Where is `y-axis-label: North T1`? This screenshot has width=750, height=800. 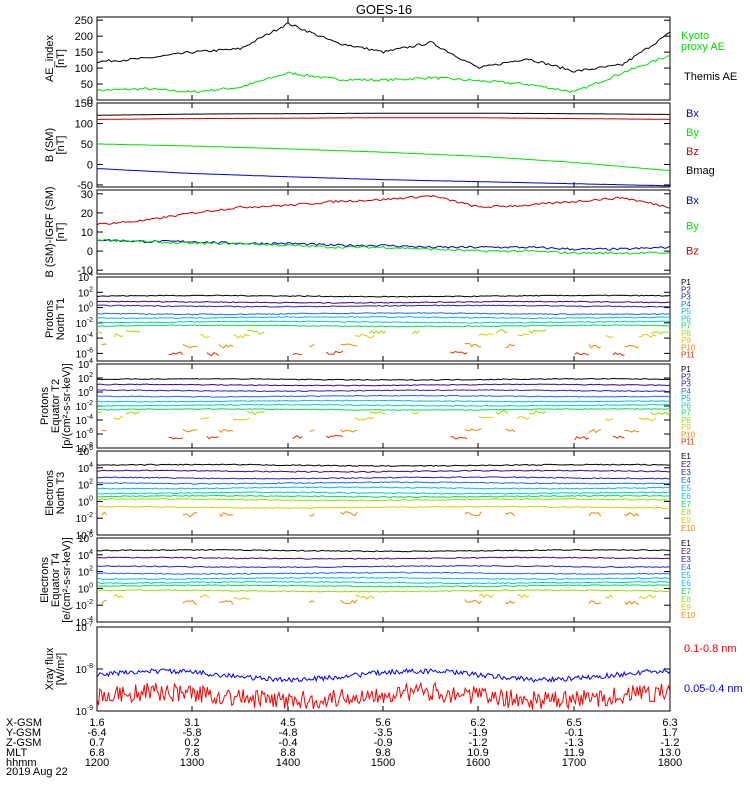 y-axis-label: North T1 is located at coordinates (61, 319).